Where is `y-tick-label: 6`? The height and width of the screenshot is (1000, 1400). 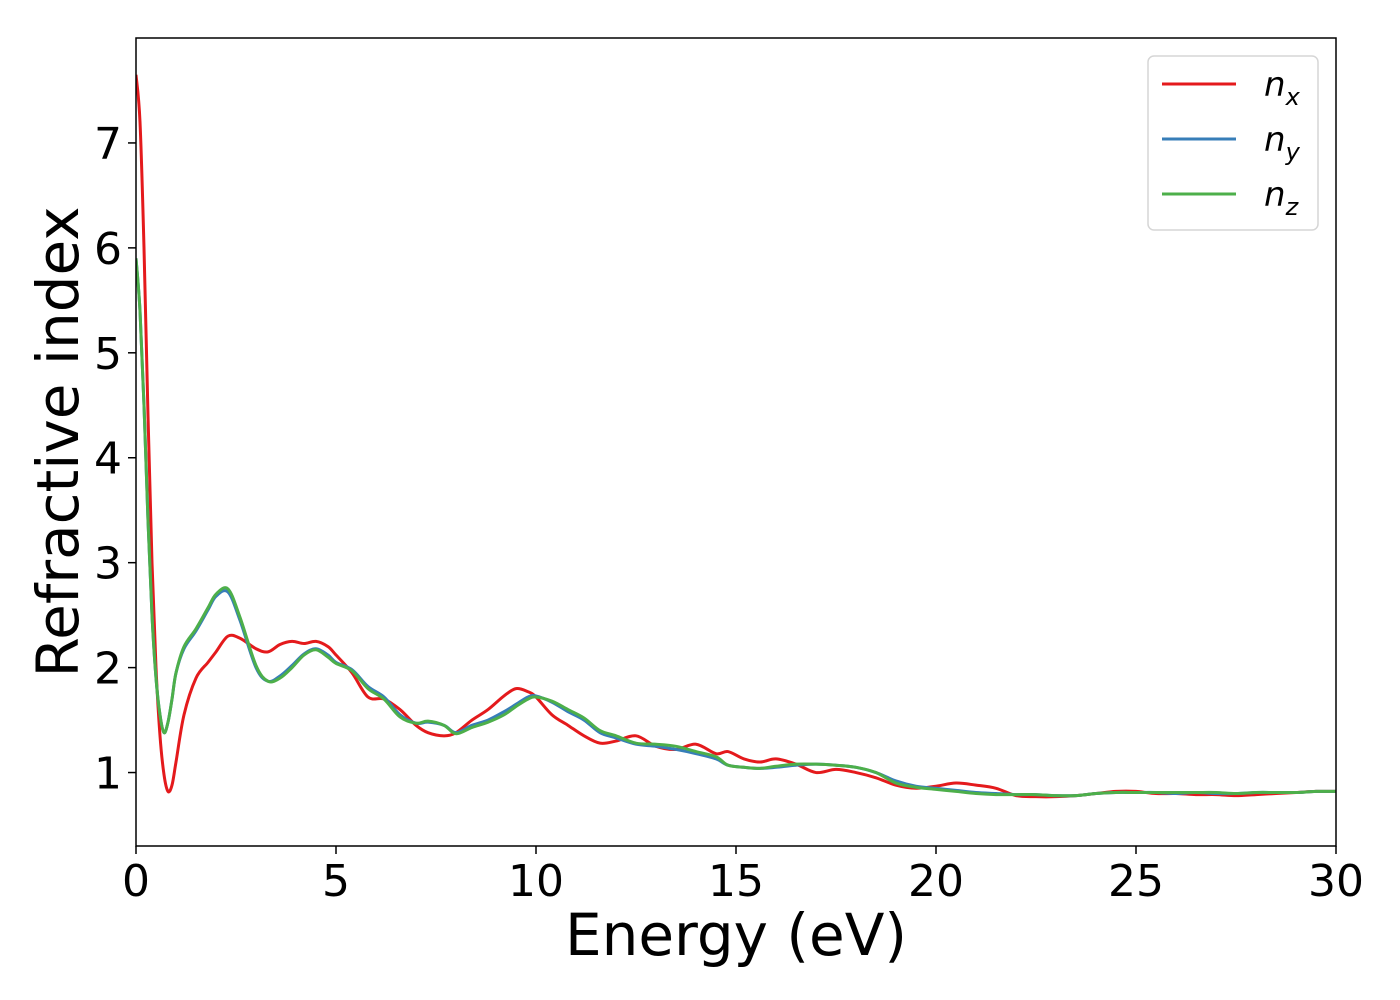
y-tick-label: 6 is located at coordinates (108, 249).